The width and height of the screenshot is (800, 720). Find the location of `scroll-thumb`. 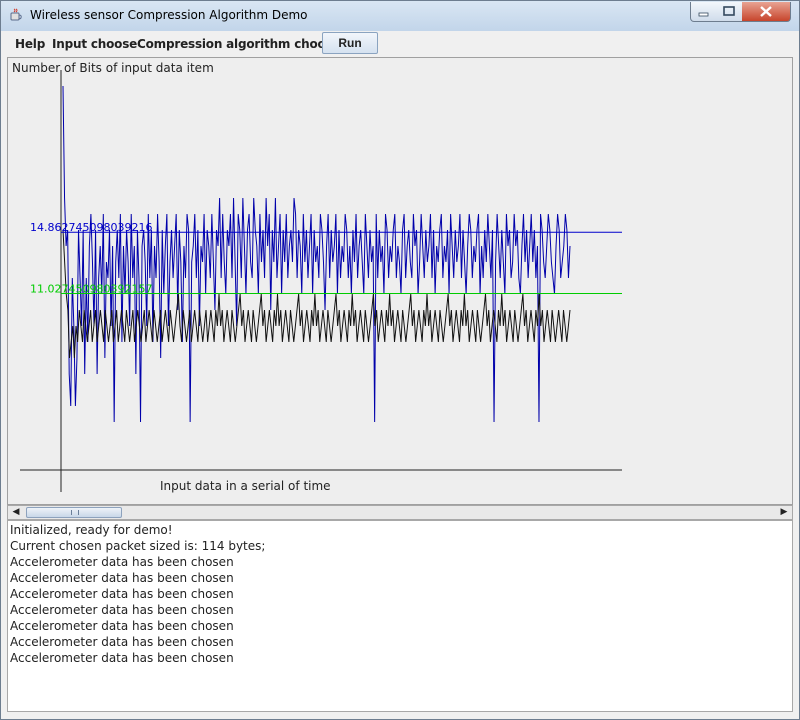

scroll-thumb is located at coordinates (74, 512).